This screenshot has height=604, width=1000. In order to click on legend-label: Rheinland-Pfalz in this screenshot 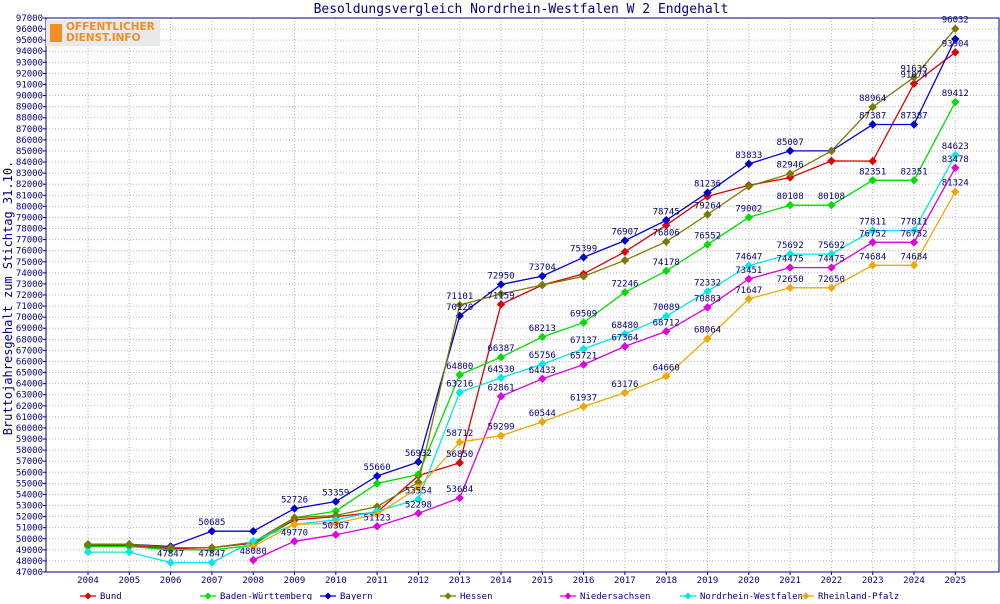, I will do `click(858, 596)`.